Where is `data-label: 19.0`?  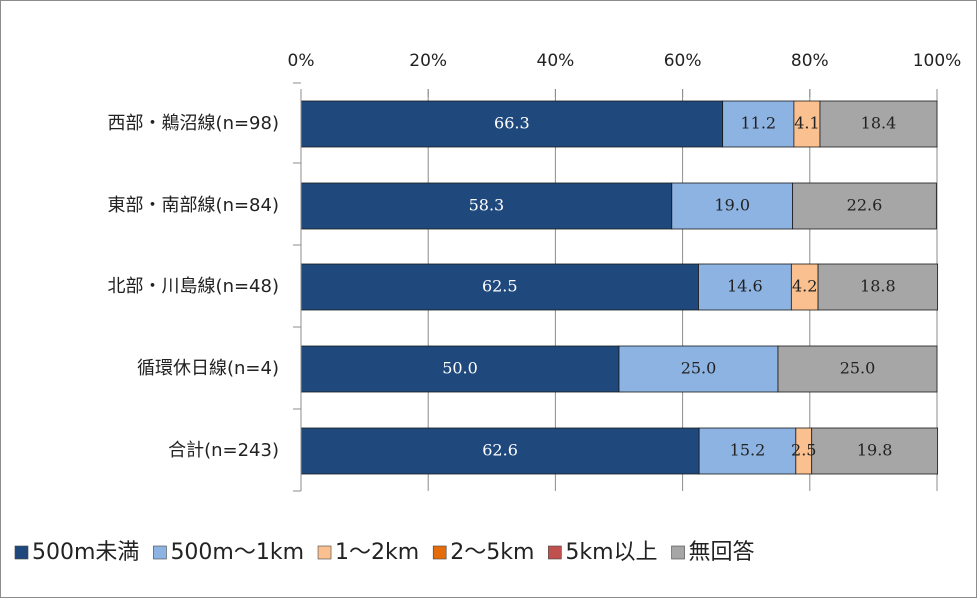
data-label: 19.0 is located at coordinates (732, 205).